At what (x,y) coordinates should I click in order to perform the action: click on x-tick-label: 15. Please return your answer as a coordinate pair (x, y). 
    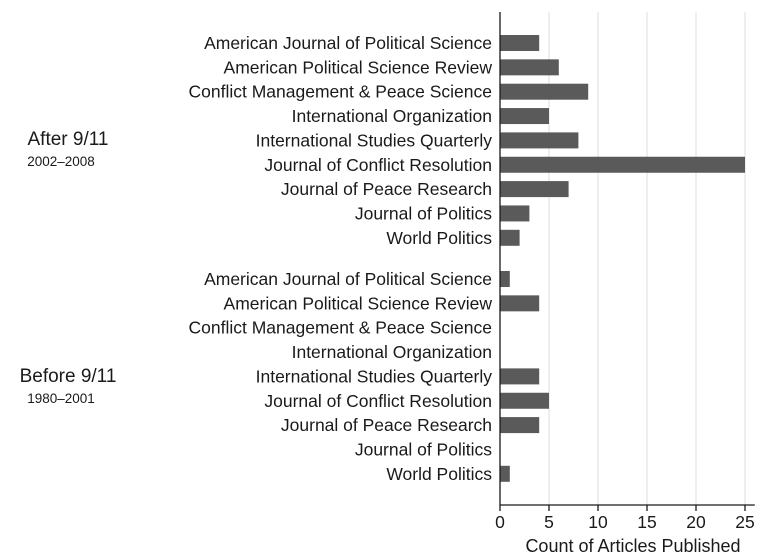
    Looking at the image, I should click on (646, 522).